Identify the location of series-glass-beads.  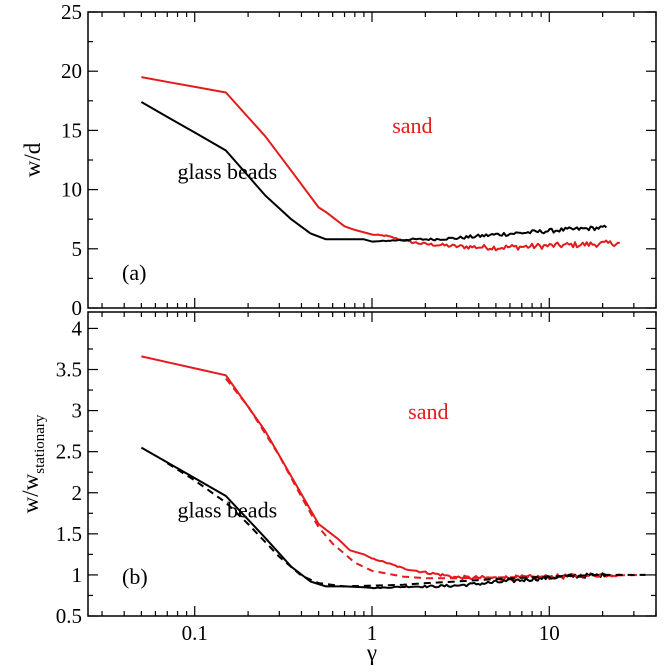
(374, 172).